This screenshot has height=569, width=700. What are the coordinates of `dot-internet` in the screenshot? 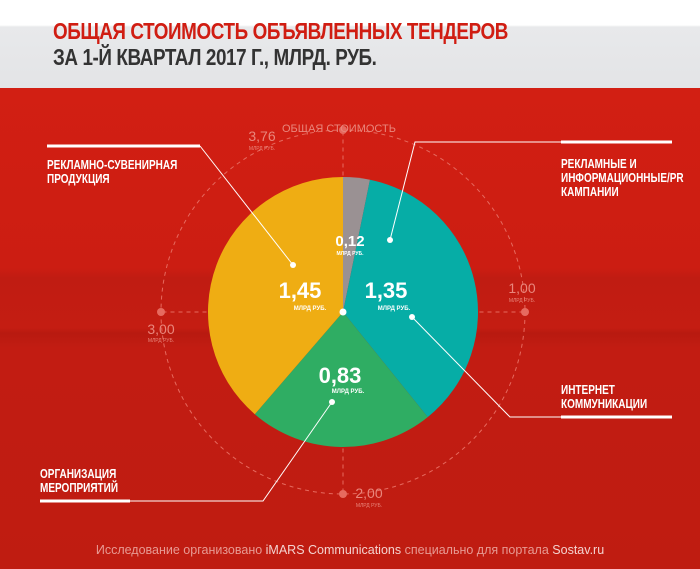 It's located at (412, 317).